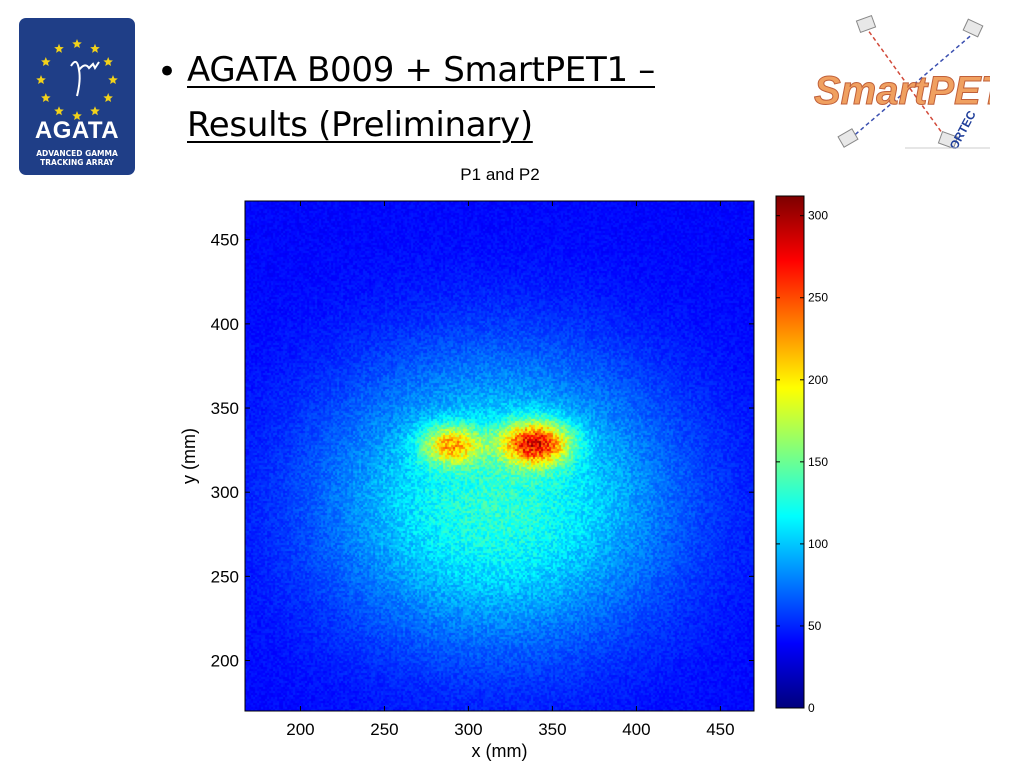 The height and width of the screenshot is (768, 1024). I want to click on x-tick-label: 200, so click(300, 729).